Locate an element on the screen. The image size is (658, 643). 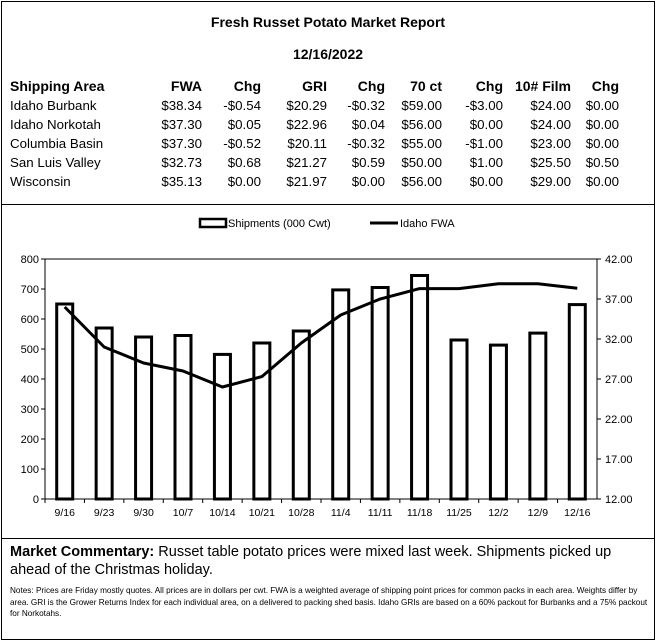
legend-shipments-label: Shipments (000 Cwt) is located at coordinates (279, 224).